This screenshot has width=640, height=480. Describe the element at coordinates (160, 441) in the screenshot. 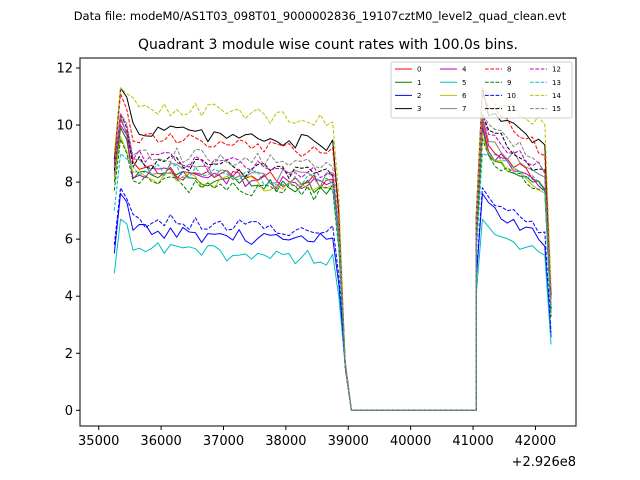

I see `x-tick-label: 36000` at that location.